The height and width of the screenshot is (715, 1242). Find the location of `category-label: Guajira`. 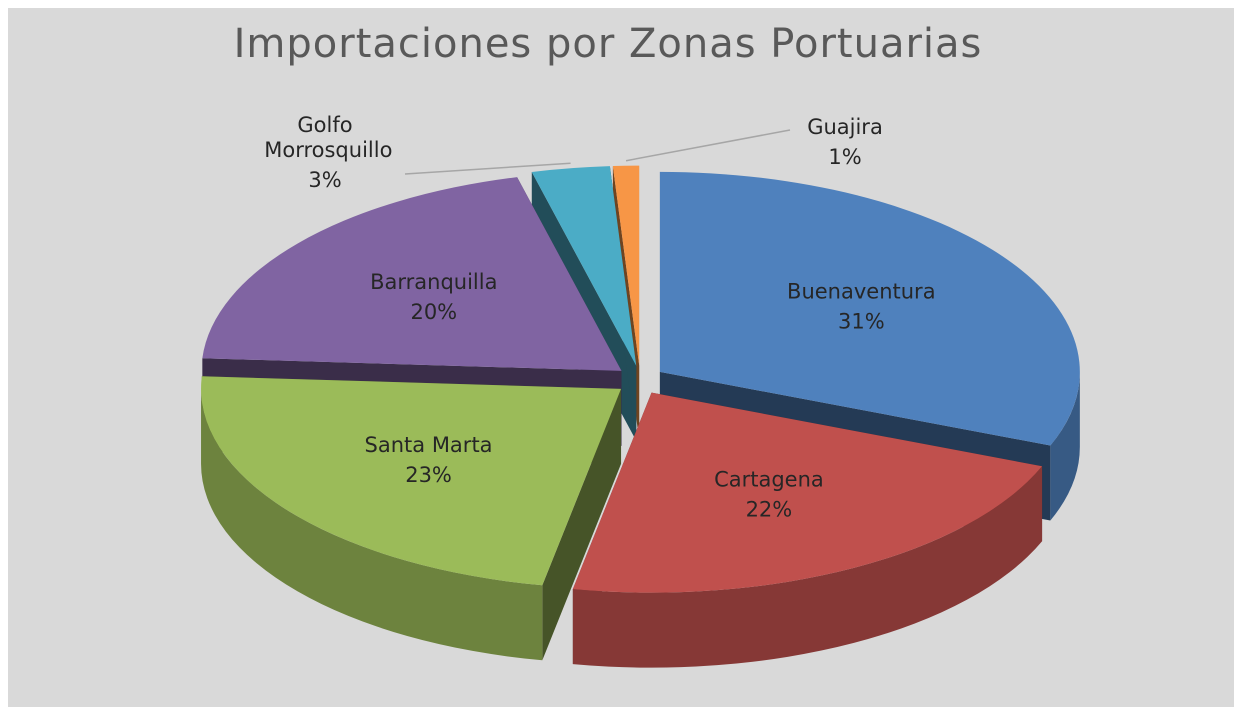

category-label: Guajira is located at coordinates (845, 127).